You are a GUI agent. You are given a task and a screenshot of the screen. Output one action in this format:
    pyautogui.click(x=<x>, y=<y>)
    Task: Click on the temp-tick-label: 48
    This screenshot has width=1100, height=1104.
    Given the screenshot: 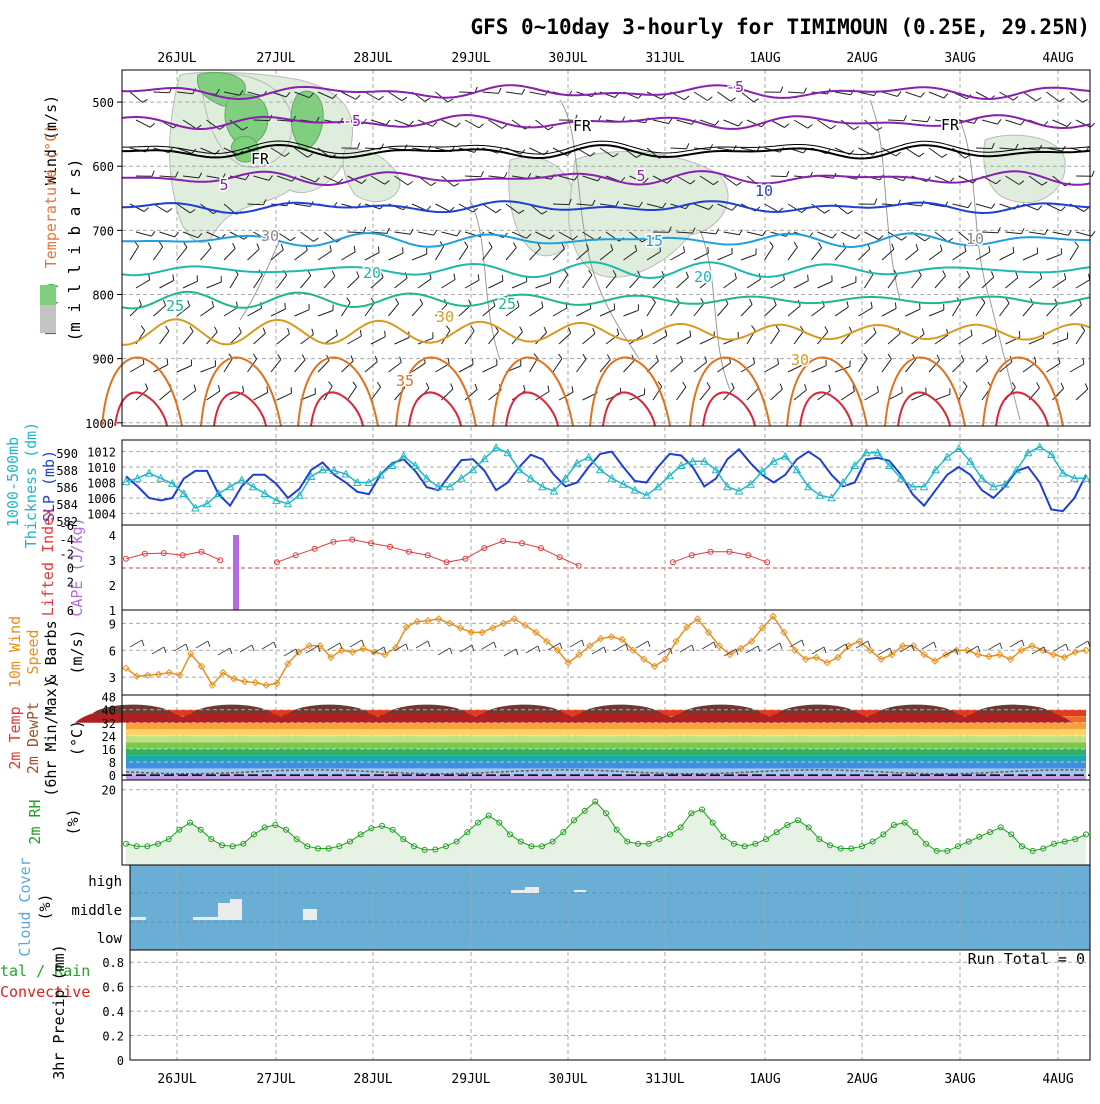 What is the action you would take?
    pyautogui.click(x=109, y=698)
    